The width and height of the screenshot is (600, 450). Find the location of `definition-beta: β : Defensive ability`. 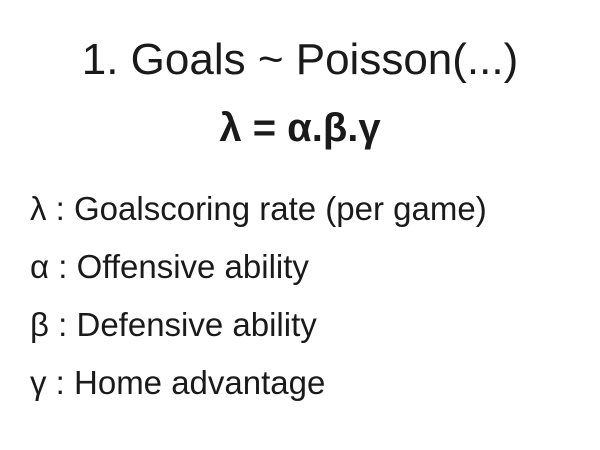

definition-beta: β : Defensive ability is located at coordinates (173, 324).